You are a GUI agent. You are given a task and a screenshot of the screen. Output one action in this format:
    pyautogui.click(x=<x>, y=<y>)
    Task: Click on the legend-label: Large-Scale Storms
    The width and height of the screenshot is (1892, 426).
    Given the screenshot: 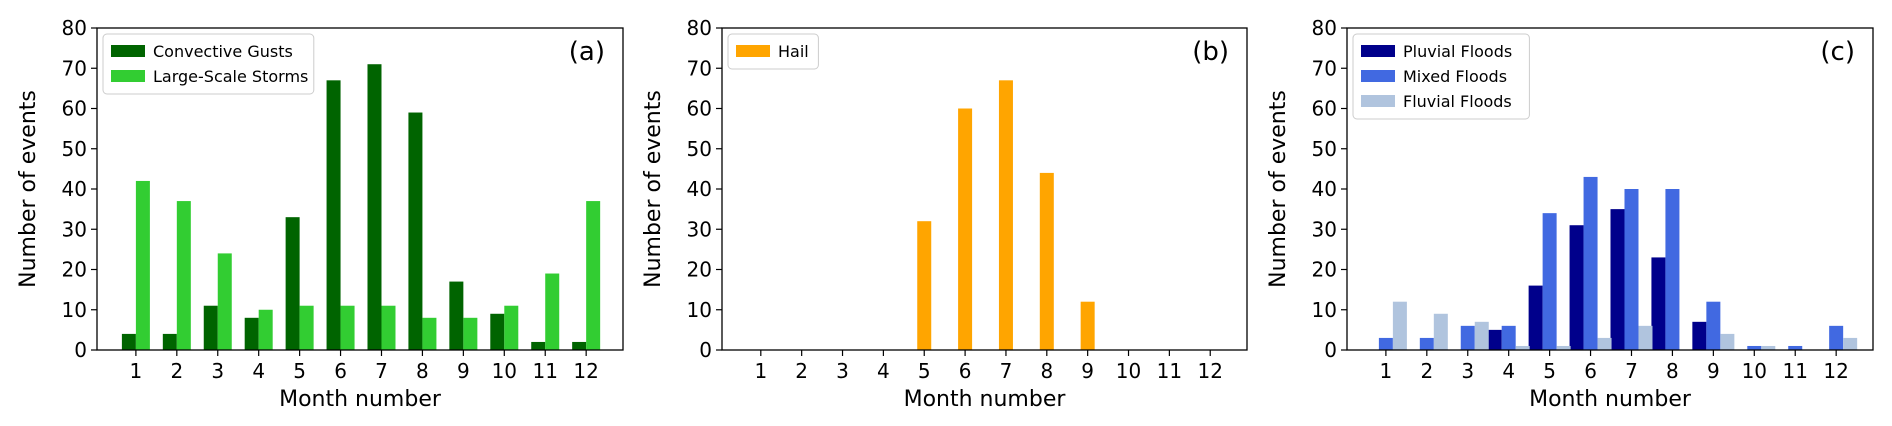 What is the action you would take?
    pyautogui.click(x=230, y=76)
    